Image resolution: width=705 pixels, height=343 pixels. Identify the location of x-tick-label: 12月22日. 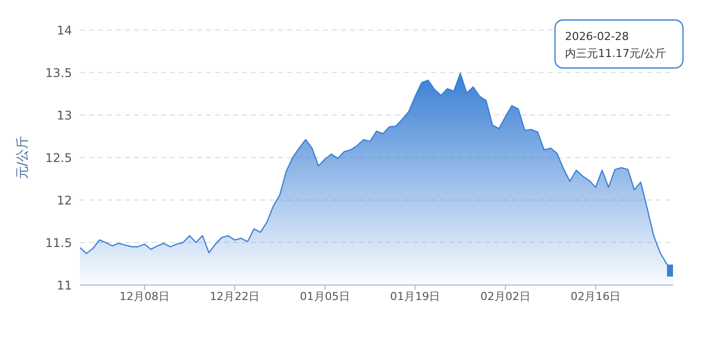
(235, 296).